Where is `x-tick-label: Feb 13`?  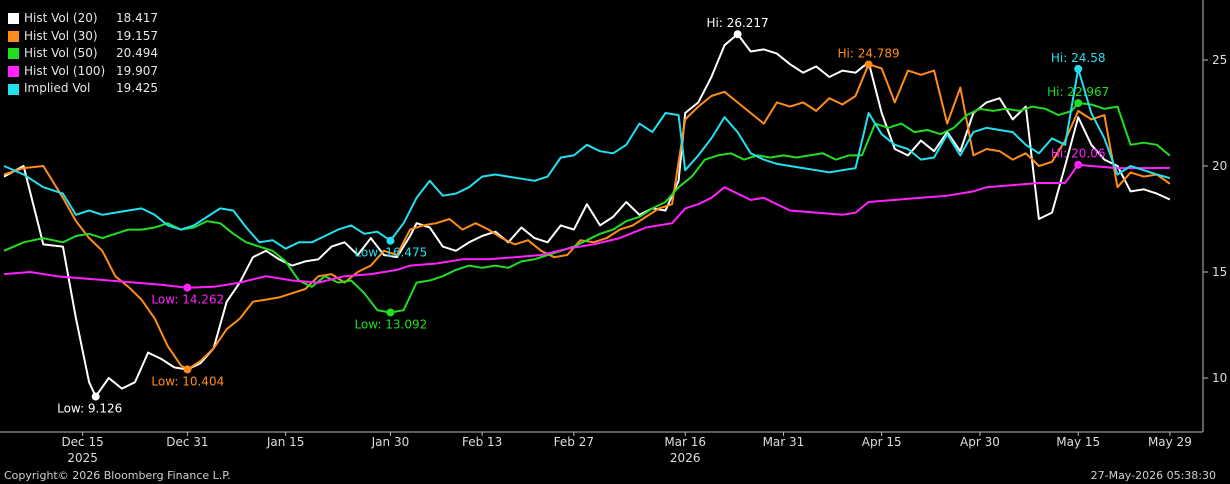 x-tick-label: Feb 13 is located at coordinates (482, 442).